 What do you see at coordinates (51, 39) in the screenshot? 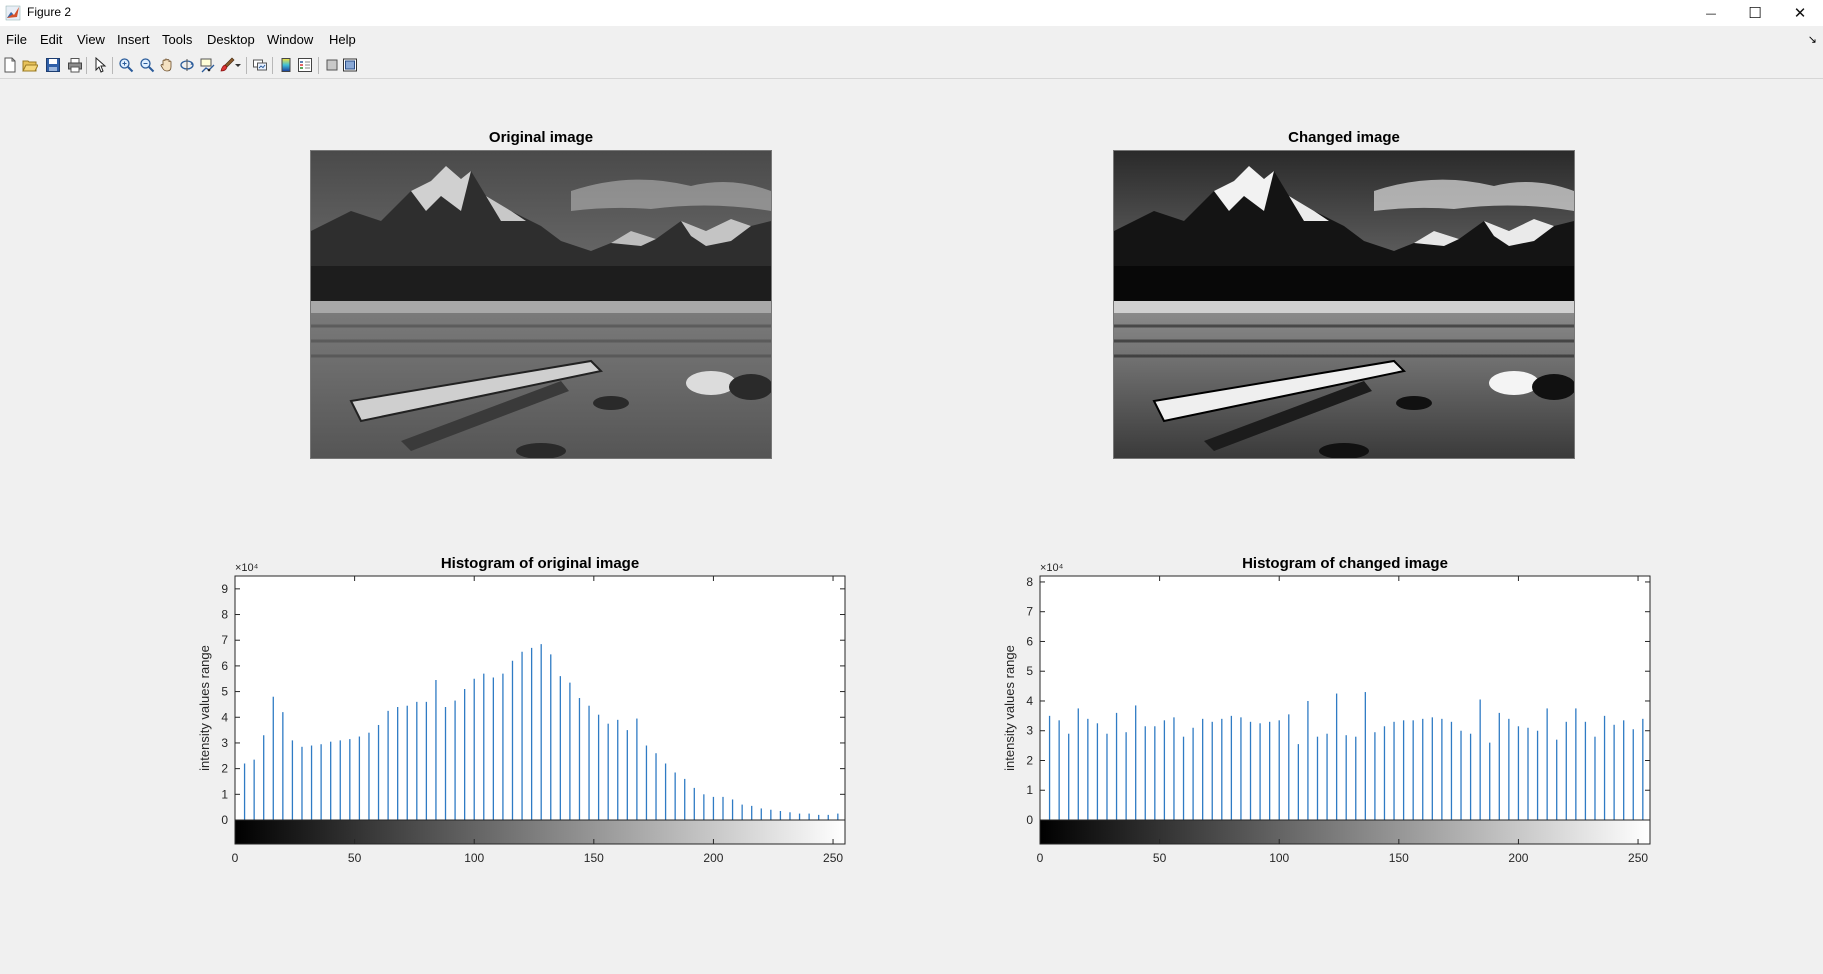
I see `menu-edit: Edit` at bounding box center [51, 39].